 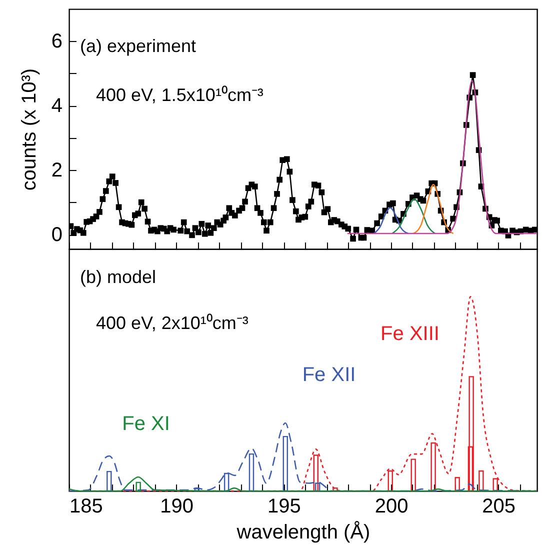 I want to click on x-axis-title: wavelength (Å), so click(x=303, y=532).